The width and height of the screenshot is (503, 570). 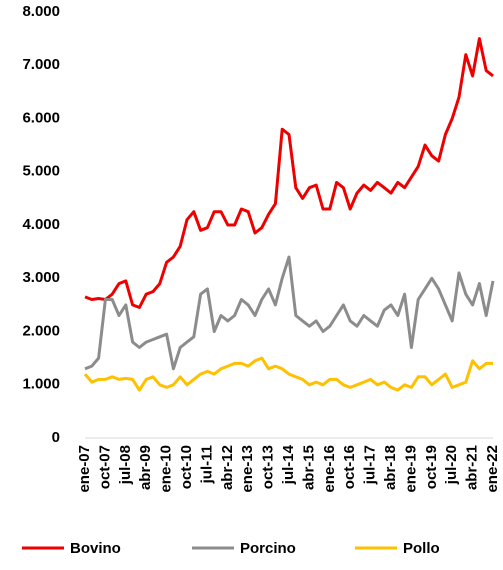 I want to click on x-tick-label: jul-17, so click(x=370, y=465).